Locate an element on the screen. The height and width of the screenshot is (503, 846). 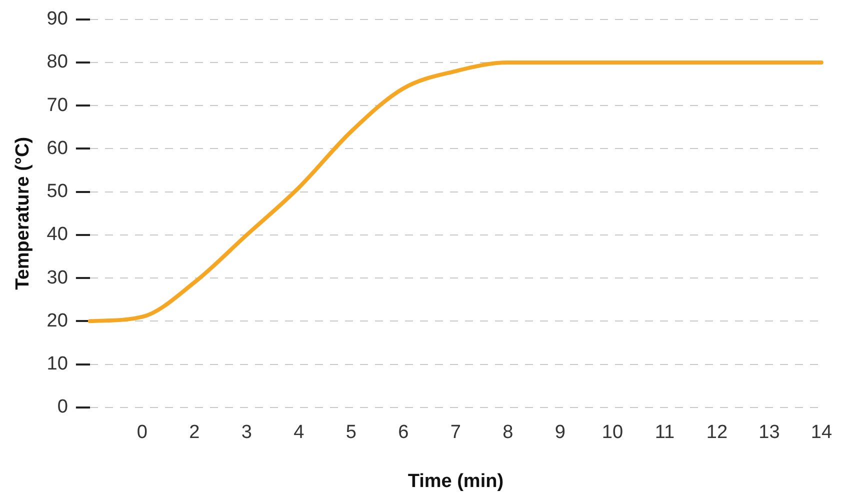
y-tick-label: 80 is located at coordinates (57, 62).